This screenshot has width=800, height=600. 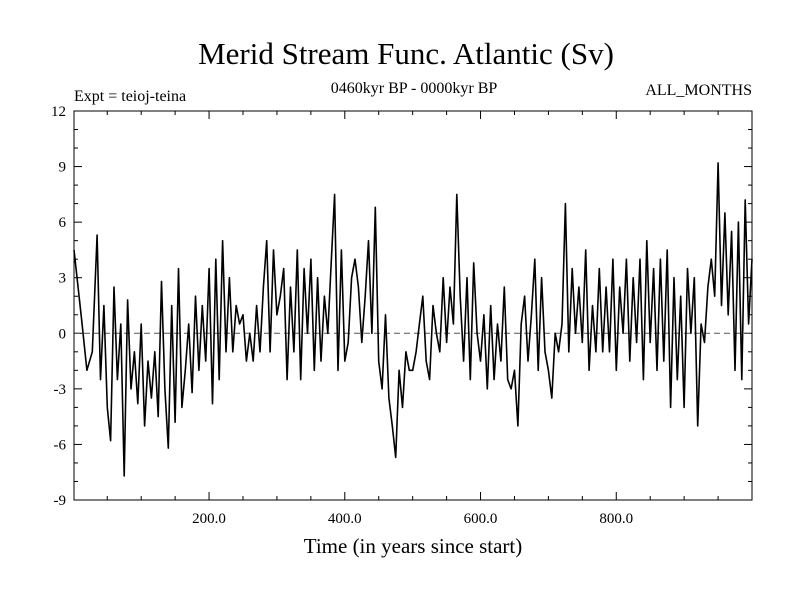 What do you see at coordinates (698, 90) in the screenshot?
I see `months-label: ALL_MONTHS` at bounding box center [698, 90].